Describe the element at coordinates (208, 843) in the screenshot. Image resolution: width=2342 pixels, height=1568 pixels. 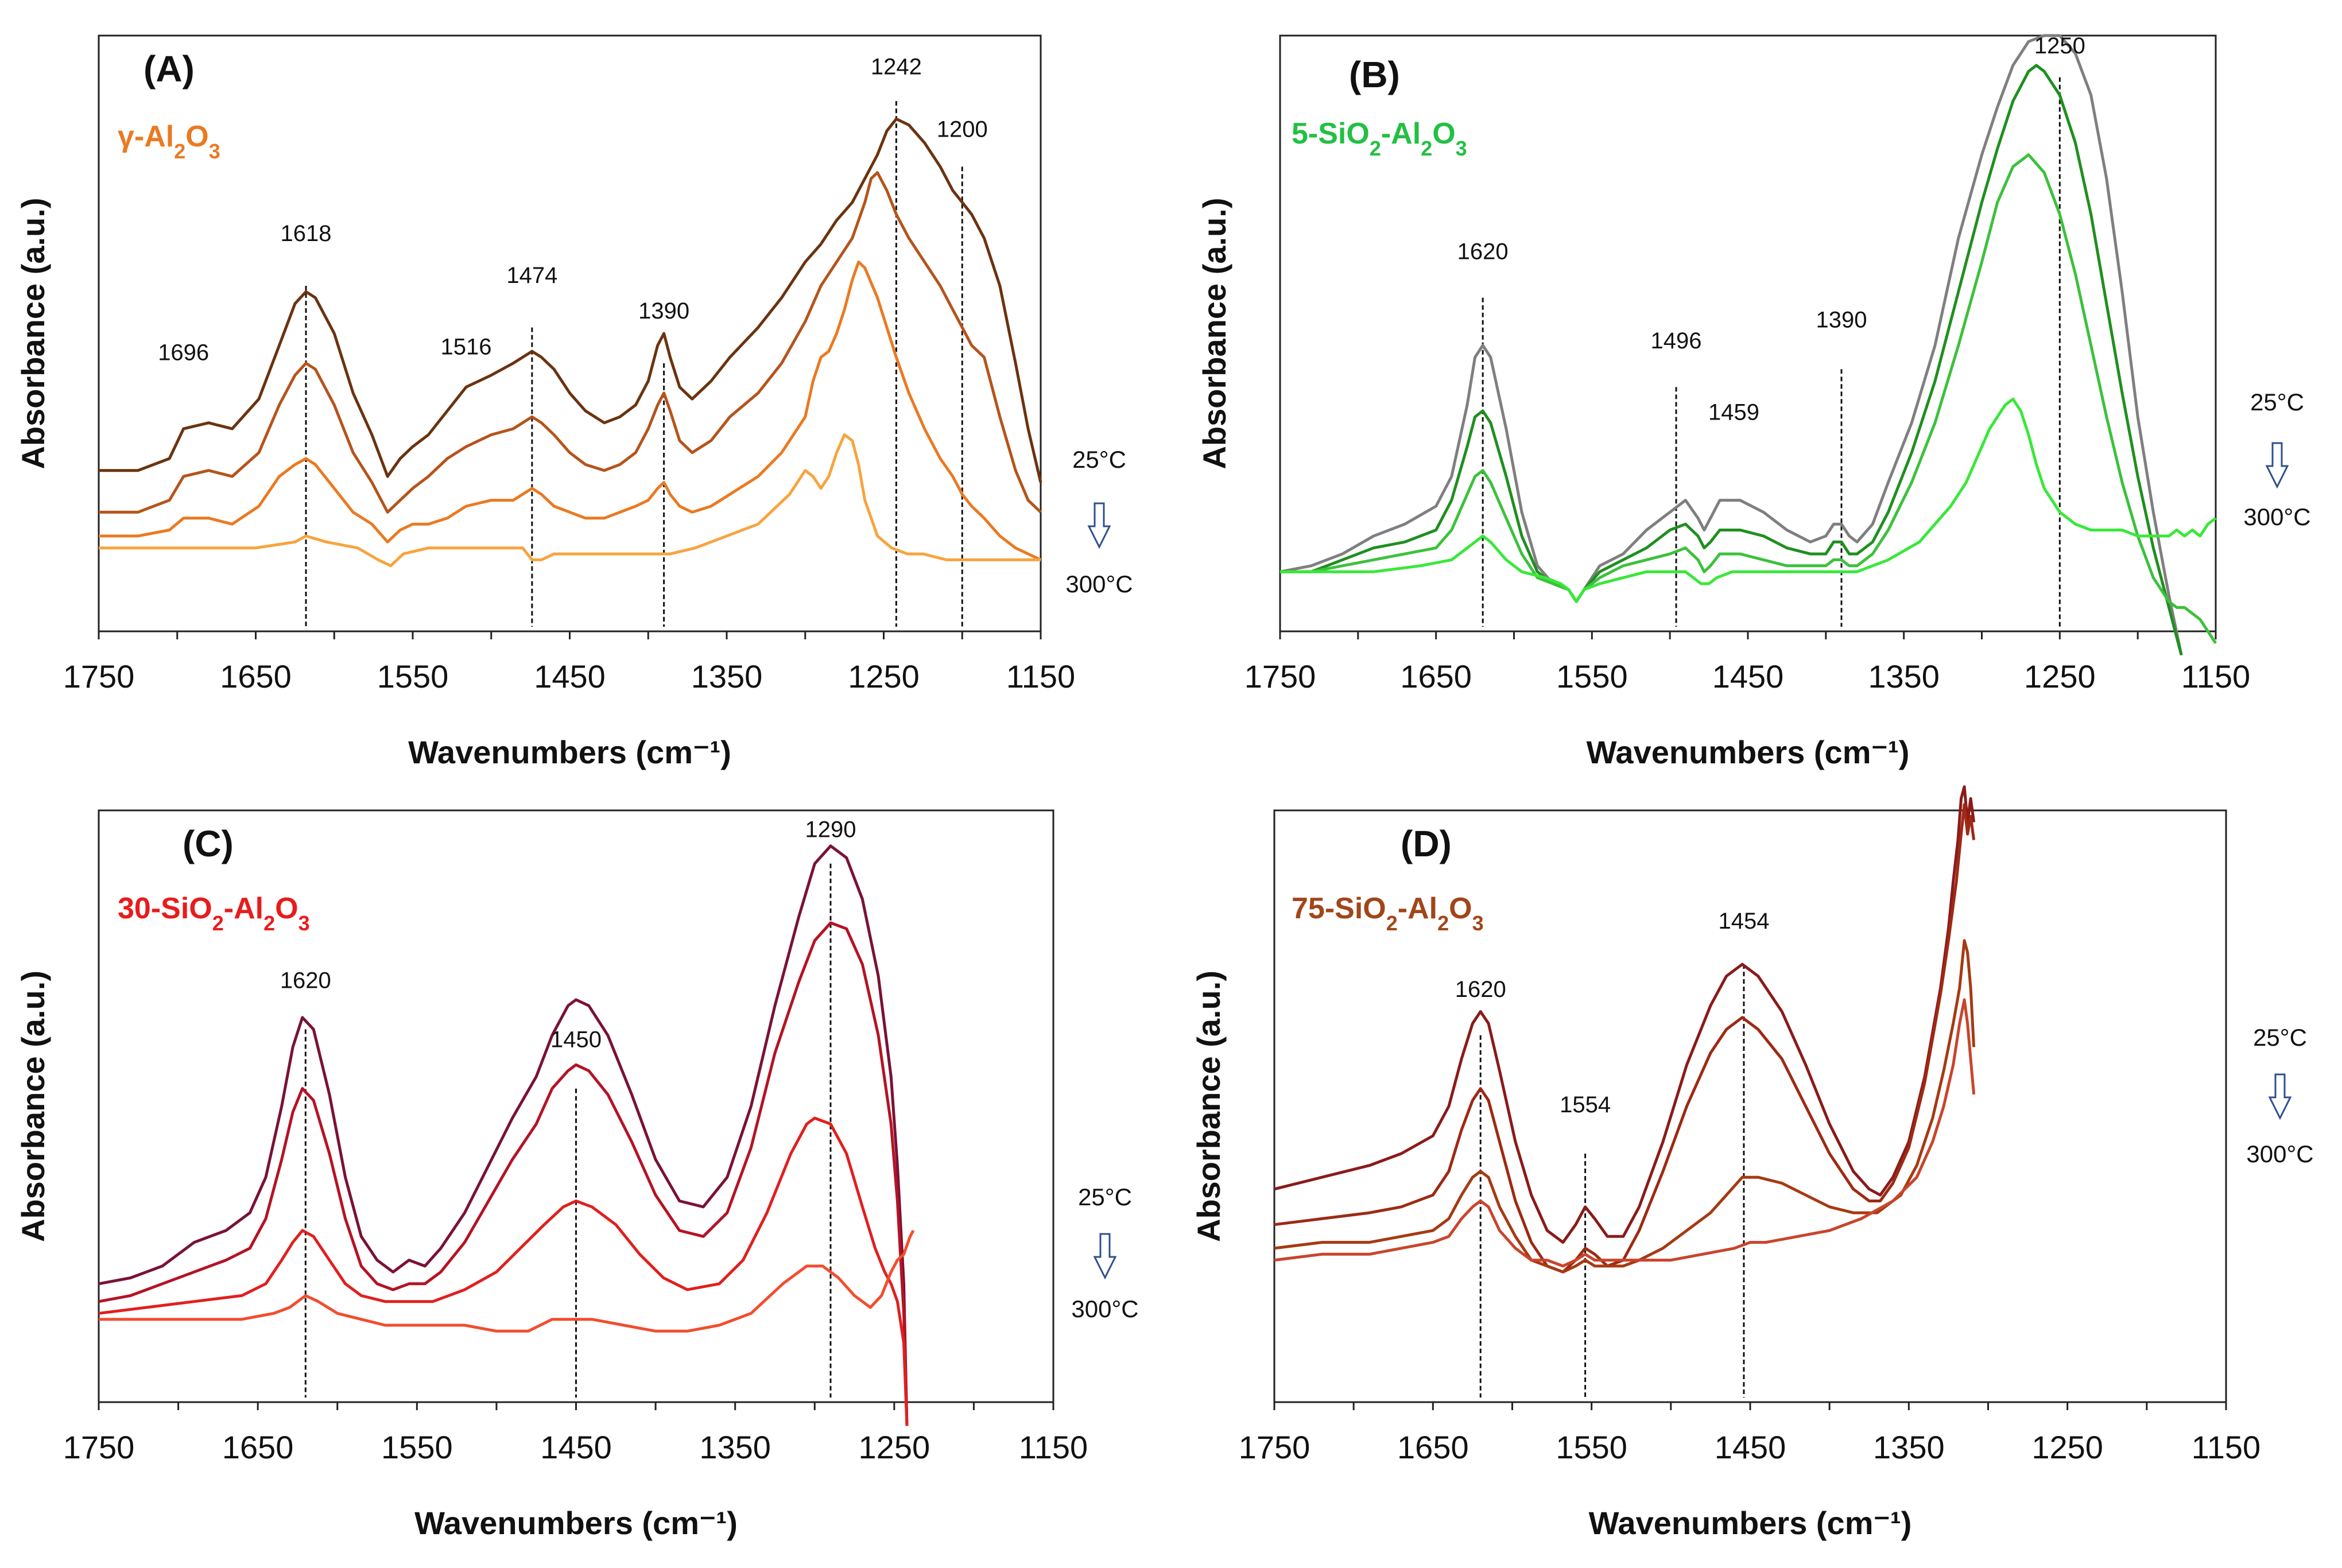
I see `panel-letter: (C)` at that location.